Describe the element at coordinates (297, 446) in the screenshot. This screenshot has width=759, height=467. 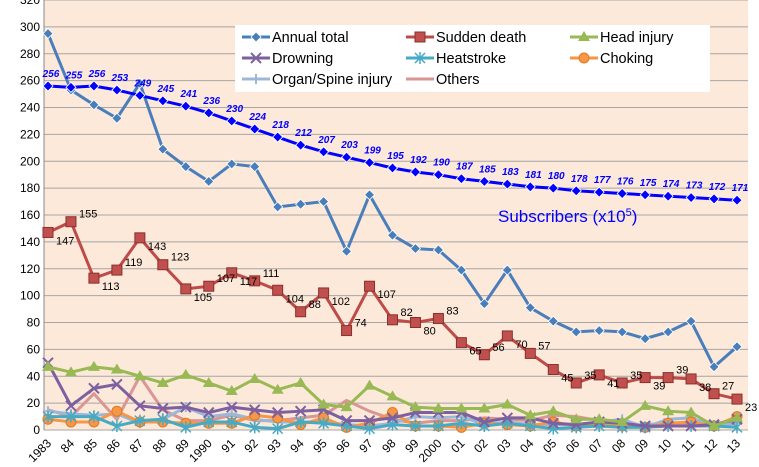
I see `x-tick-label: 94` at that location.